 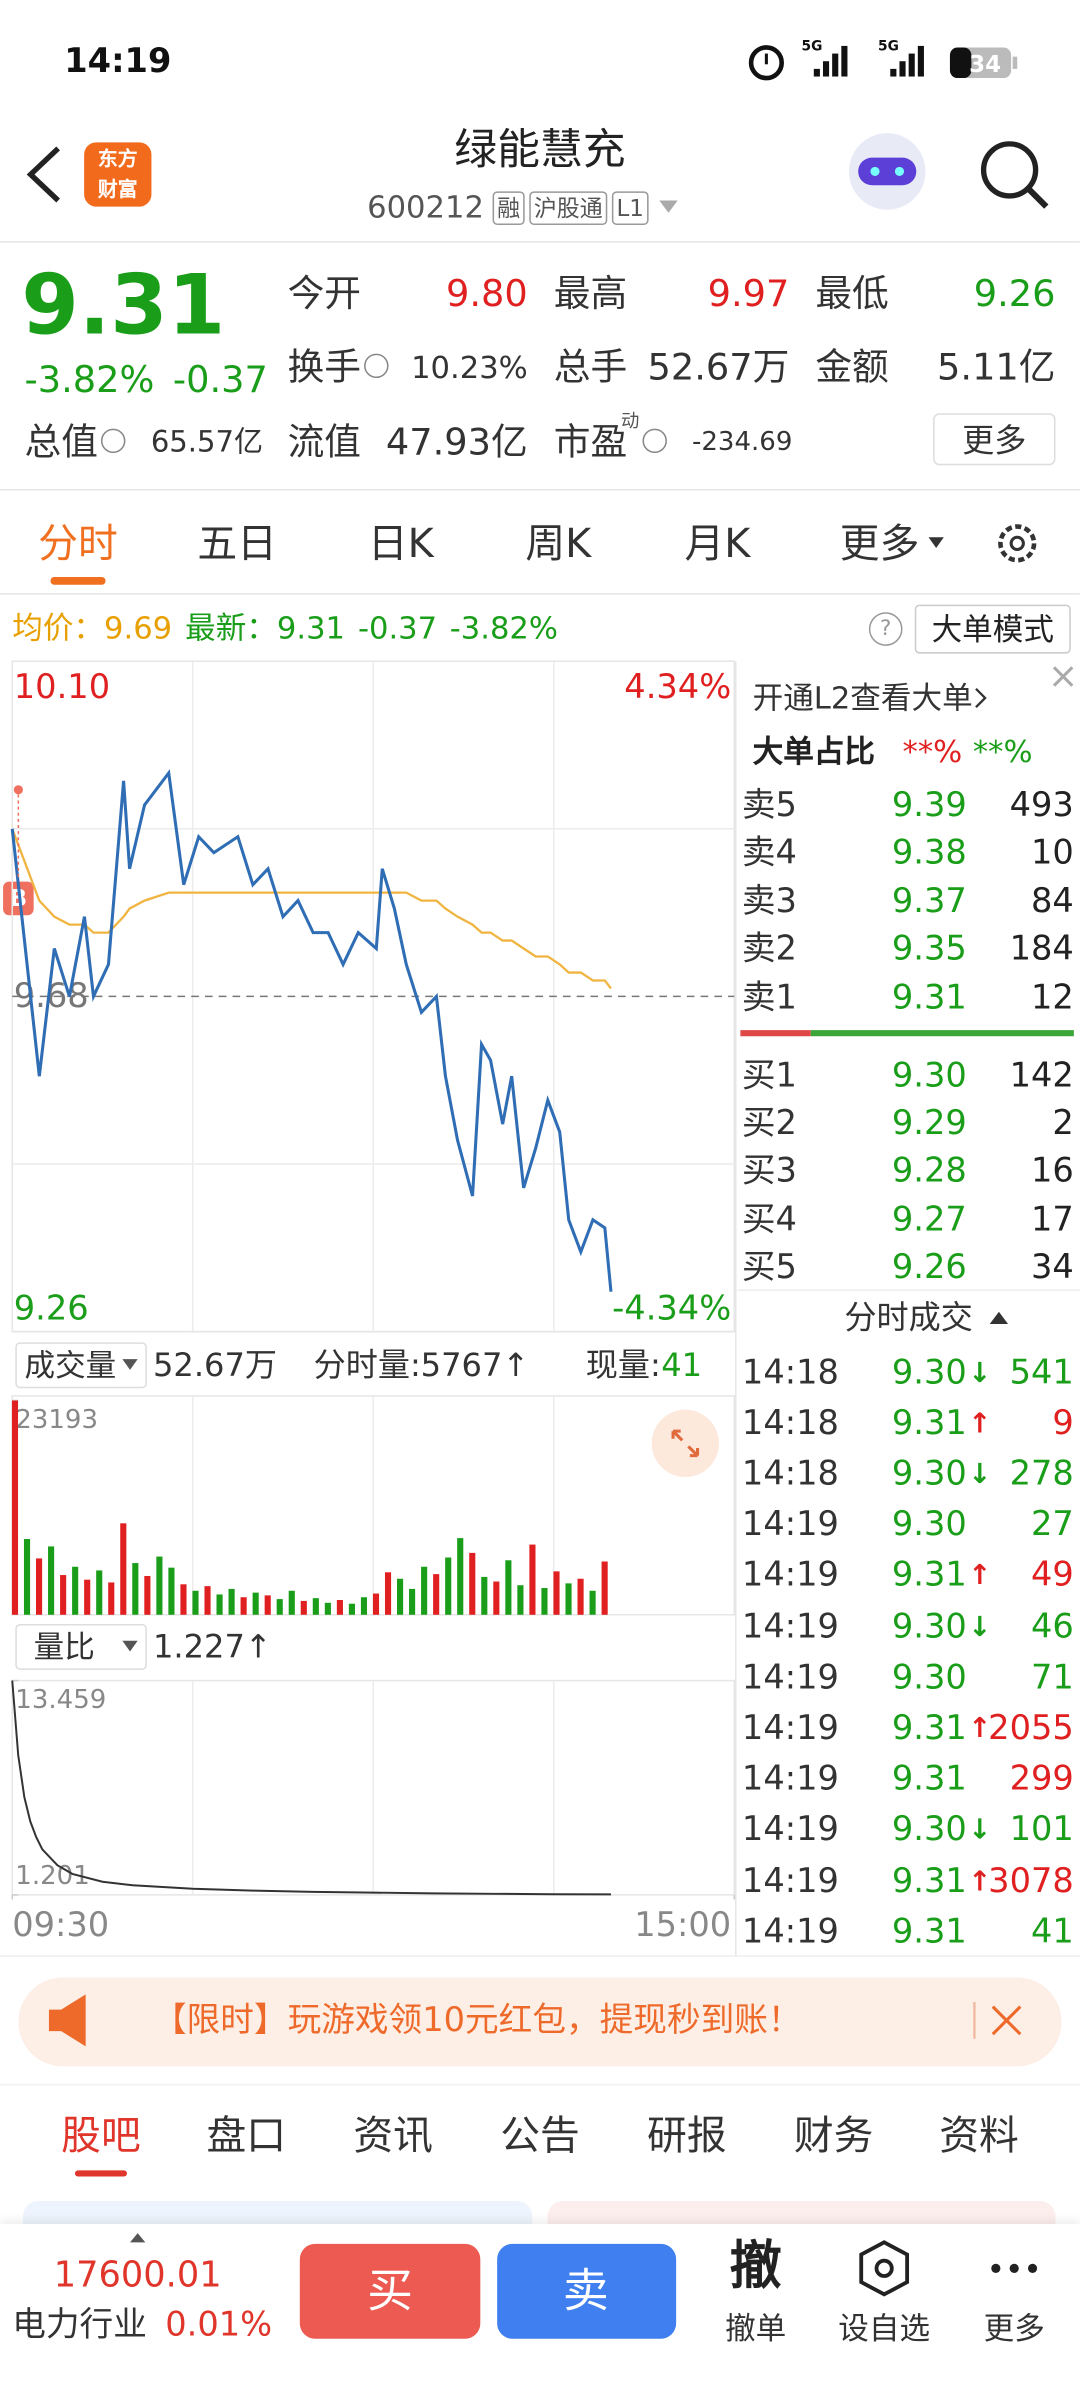 I want to click on help-icon, so click(x=885, y=629).